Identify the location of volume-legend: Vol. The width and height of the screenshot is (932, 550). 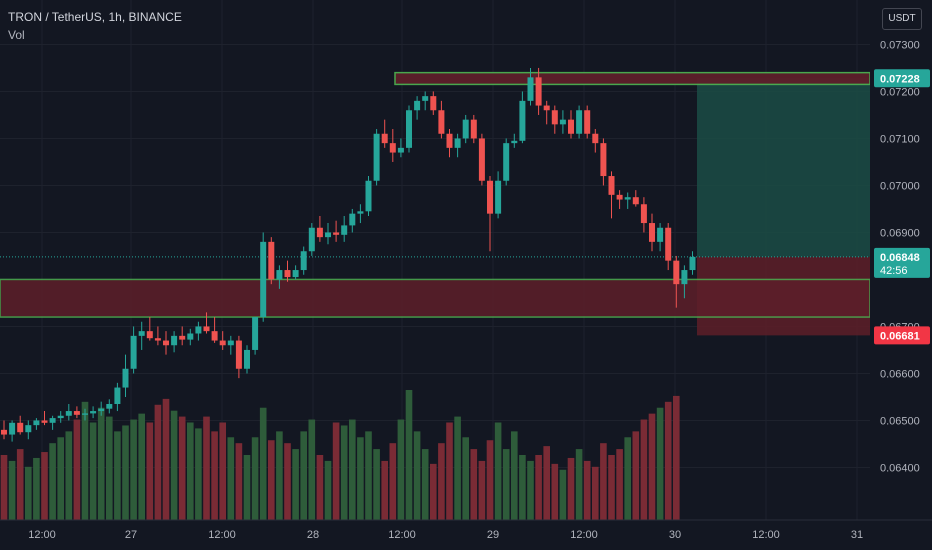
(16, 35).